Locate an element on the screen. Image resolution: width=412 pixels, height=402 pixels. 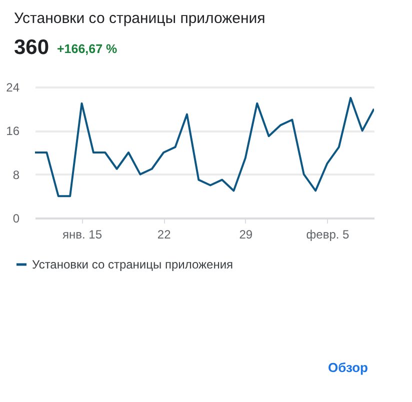
x-tick-label: февр. 5 is located at coordinates (328, 235).